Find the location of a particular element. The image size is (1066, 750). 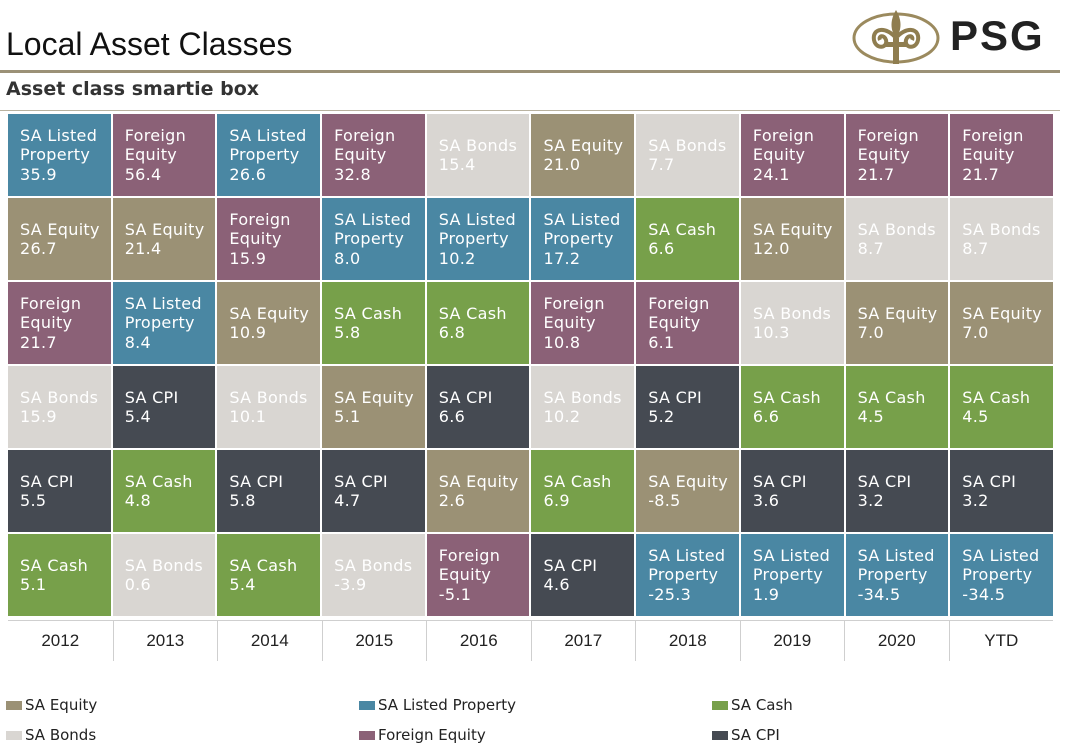

asset-return-value: 3.2 is located at coordinates (975, 500).